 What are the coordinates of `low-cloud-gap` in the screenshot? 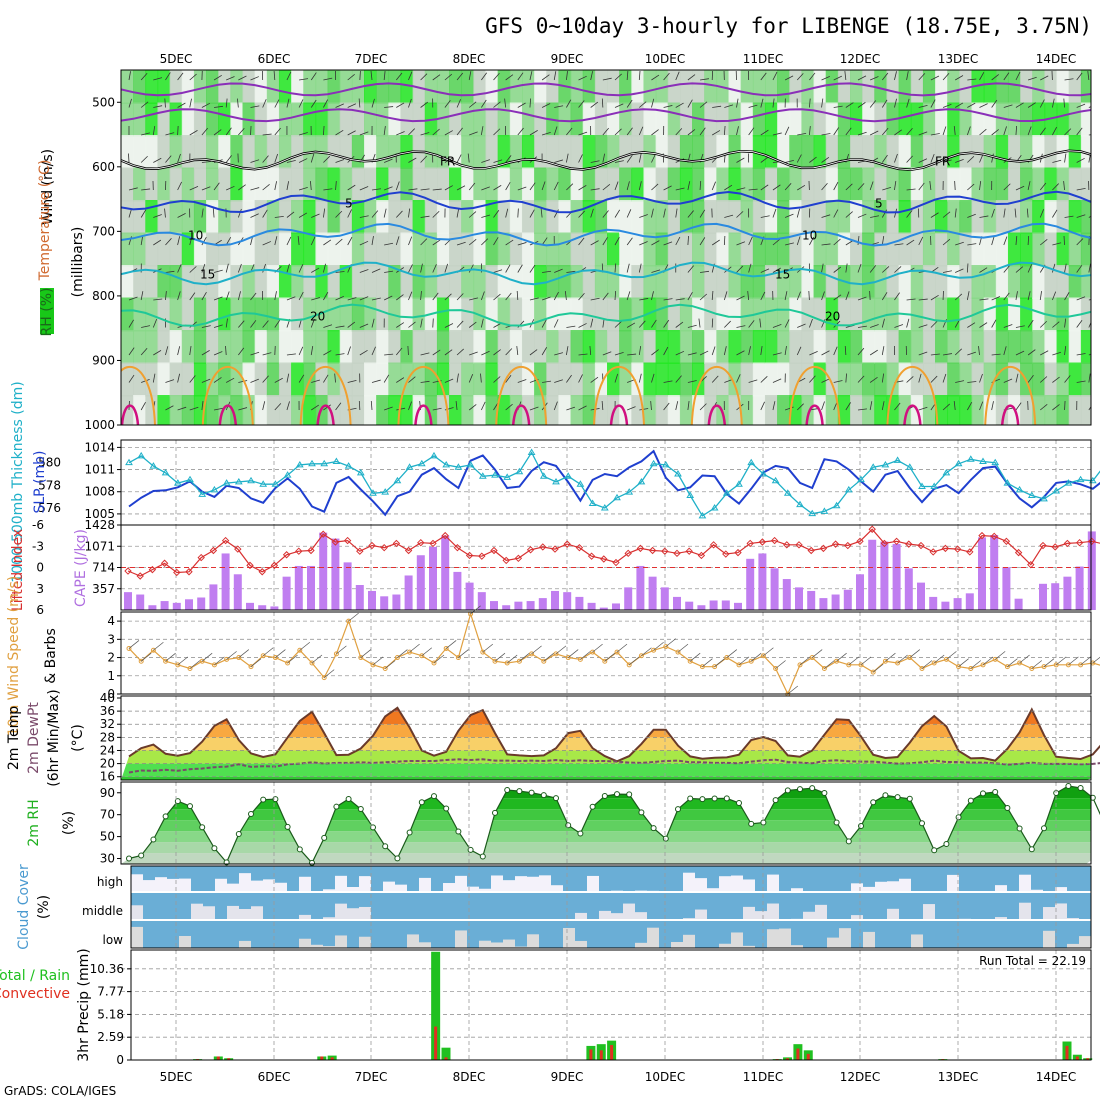 It's located at (677, 945).